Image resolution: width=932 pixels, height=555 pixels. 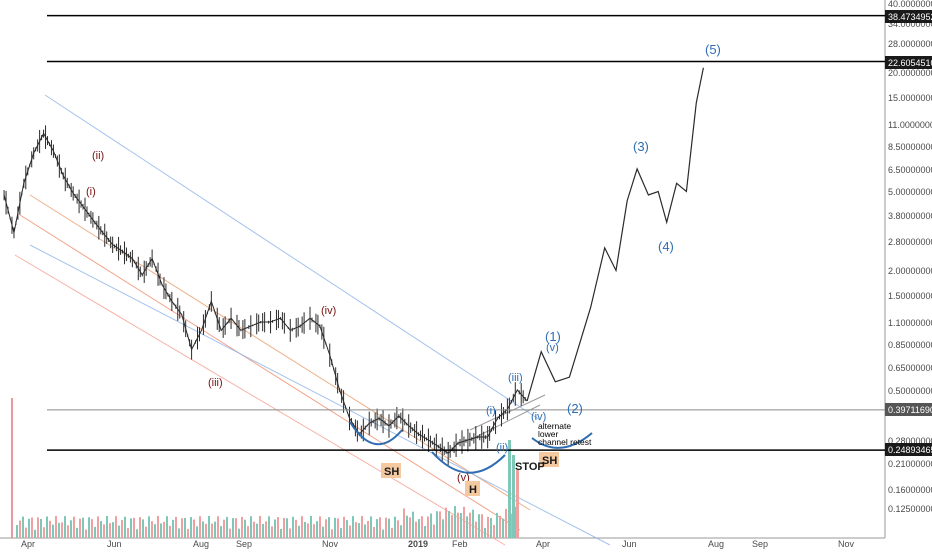 What do you see at coordinates (460, 544) in the screenshot?
I see `x-tick-label: Feb` at bounding box center [460, 544].